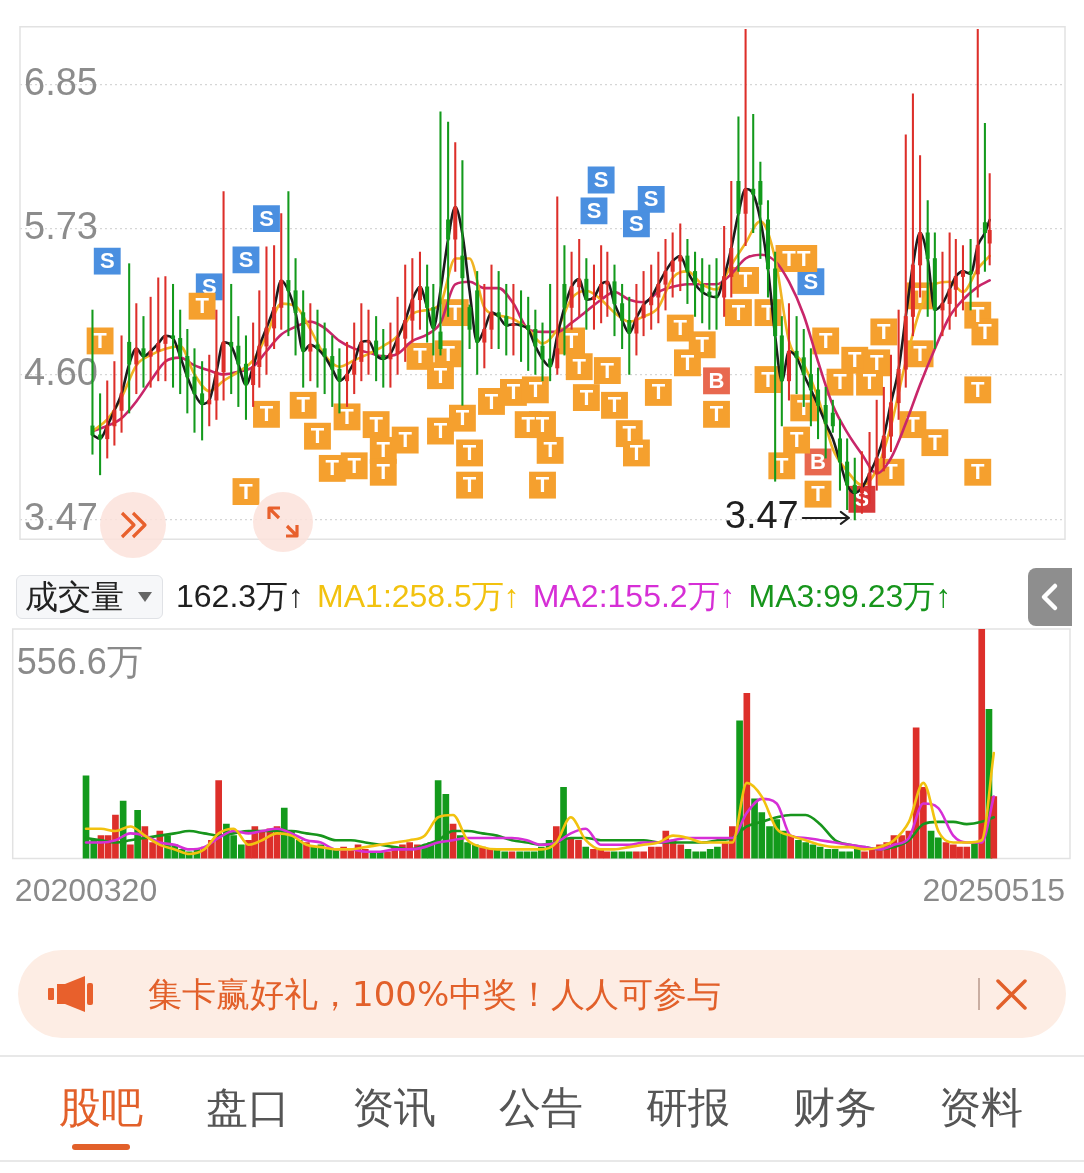 The width and height of the screenshot is (1084, 1173). What do you see at coordinates (541, 1108) in the screenshot?
I see `text: 公告` at bounding box center [541, 1108].